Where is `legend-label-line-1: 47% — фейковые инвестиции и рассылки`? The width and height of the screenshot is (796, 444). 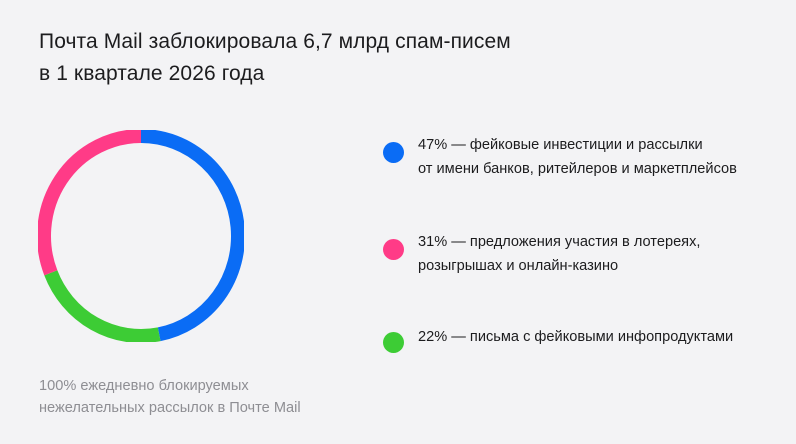 legend-label-line-1: 47% — фейковые инвестиции и рассылки is located at coordinates (560, 145).